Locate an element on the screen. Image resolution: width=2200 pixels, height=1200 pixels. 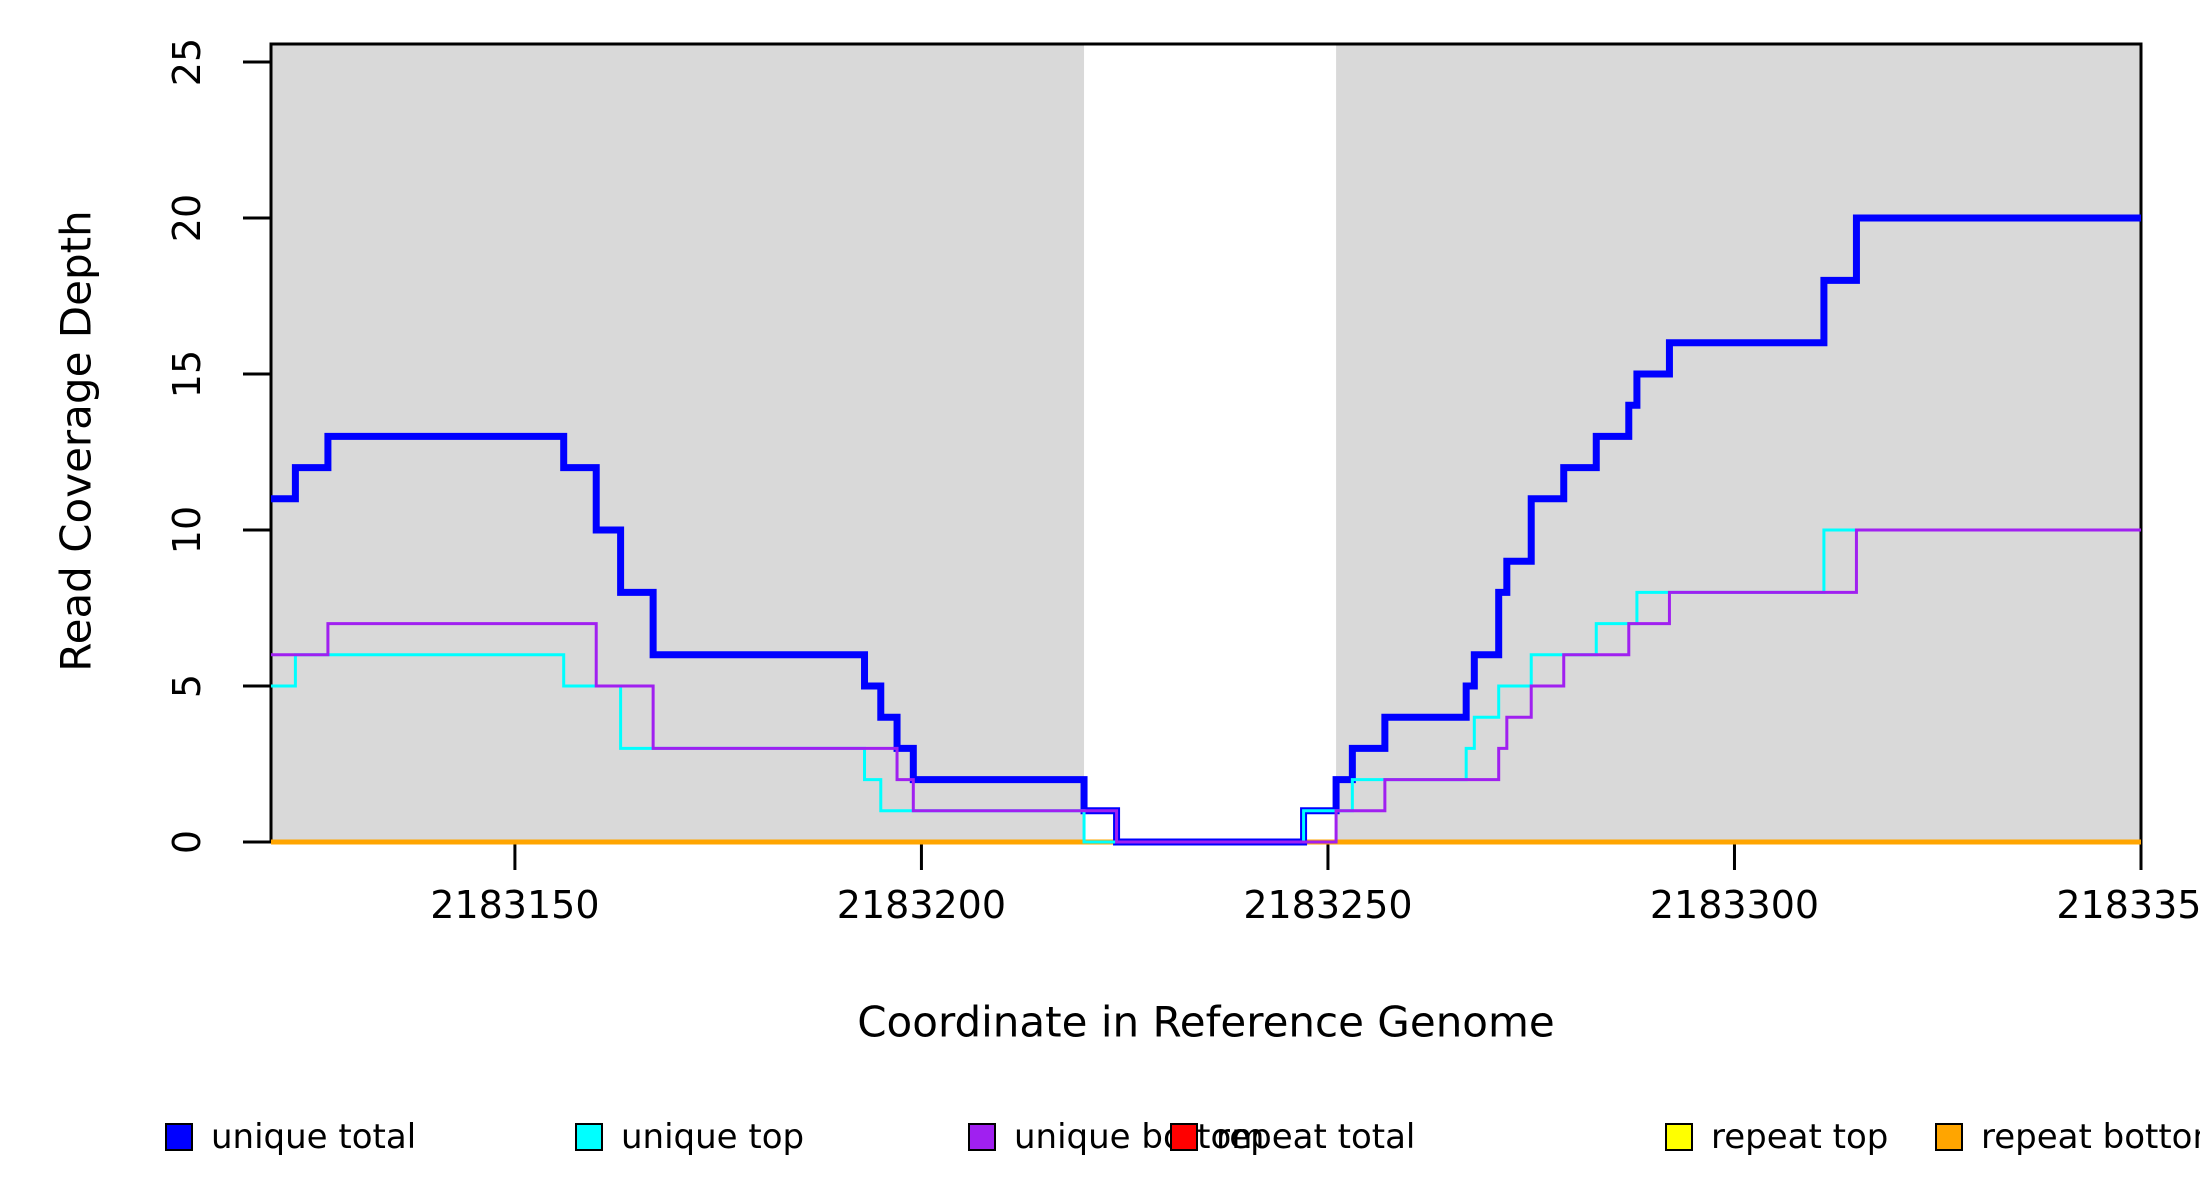
y-tick-label: 5 is located at coordinates (187, 686).